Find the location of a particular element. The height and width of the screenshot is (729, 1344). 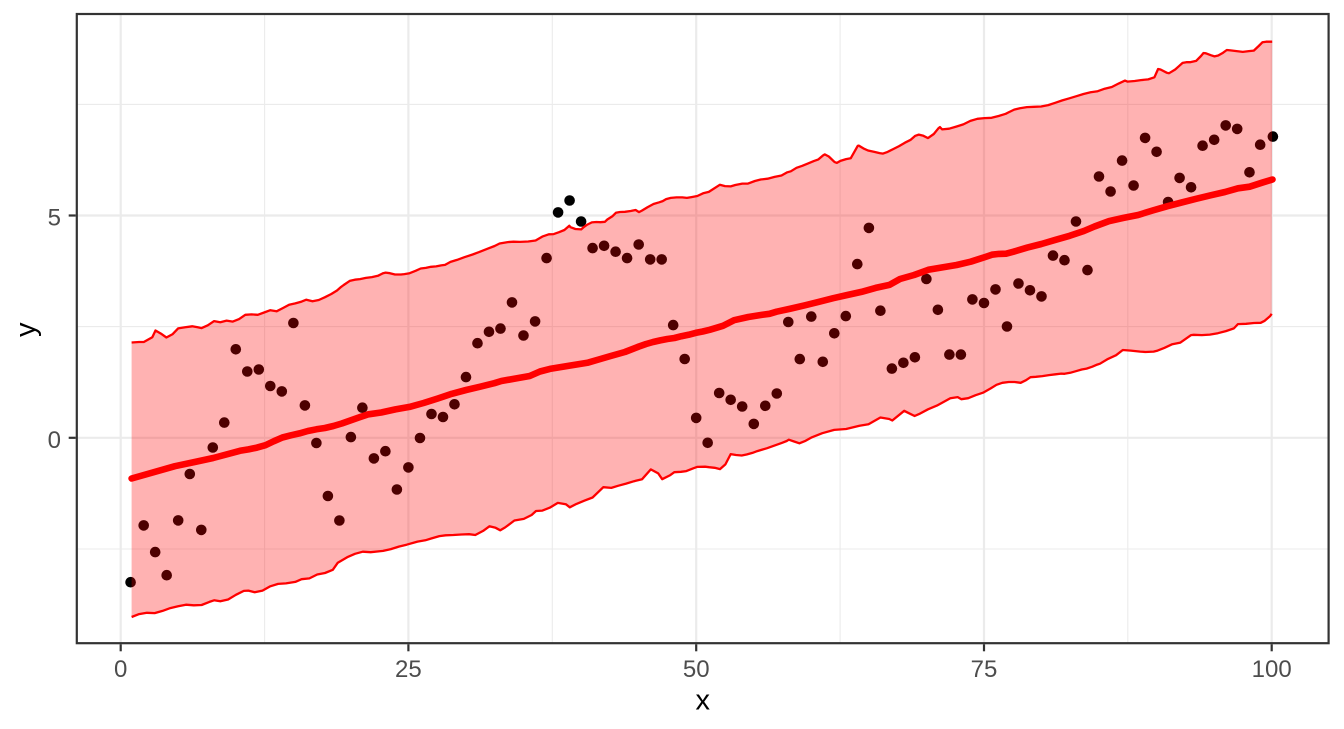

svg-text: x is located at coordinates (702, 700).